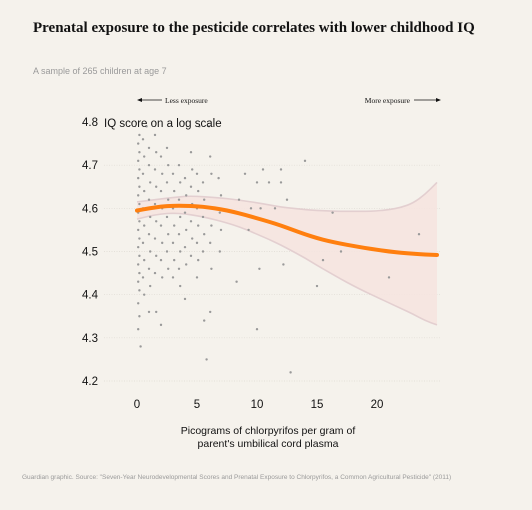 The image size is (532, 510). What do you see at coordinates (268, 431) in the screenshot?
I see `x-axis-label-line1: Picograms of chlorpyrifos per gram of` at bounding box center [268, 431].